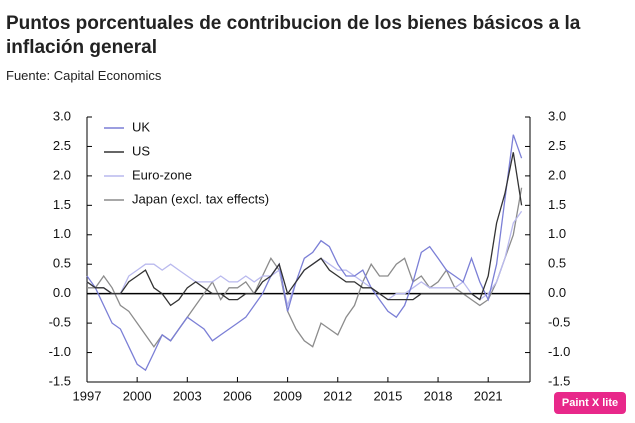  What do you see at coordinates (557, 115) in the screenshot?
I see `y2-tick-label: 3.0` at bounding box center [557, 115].